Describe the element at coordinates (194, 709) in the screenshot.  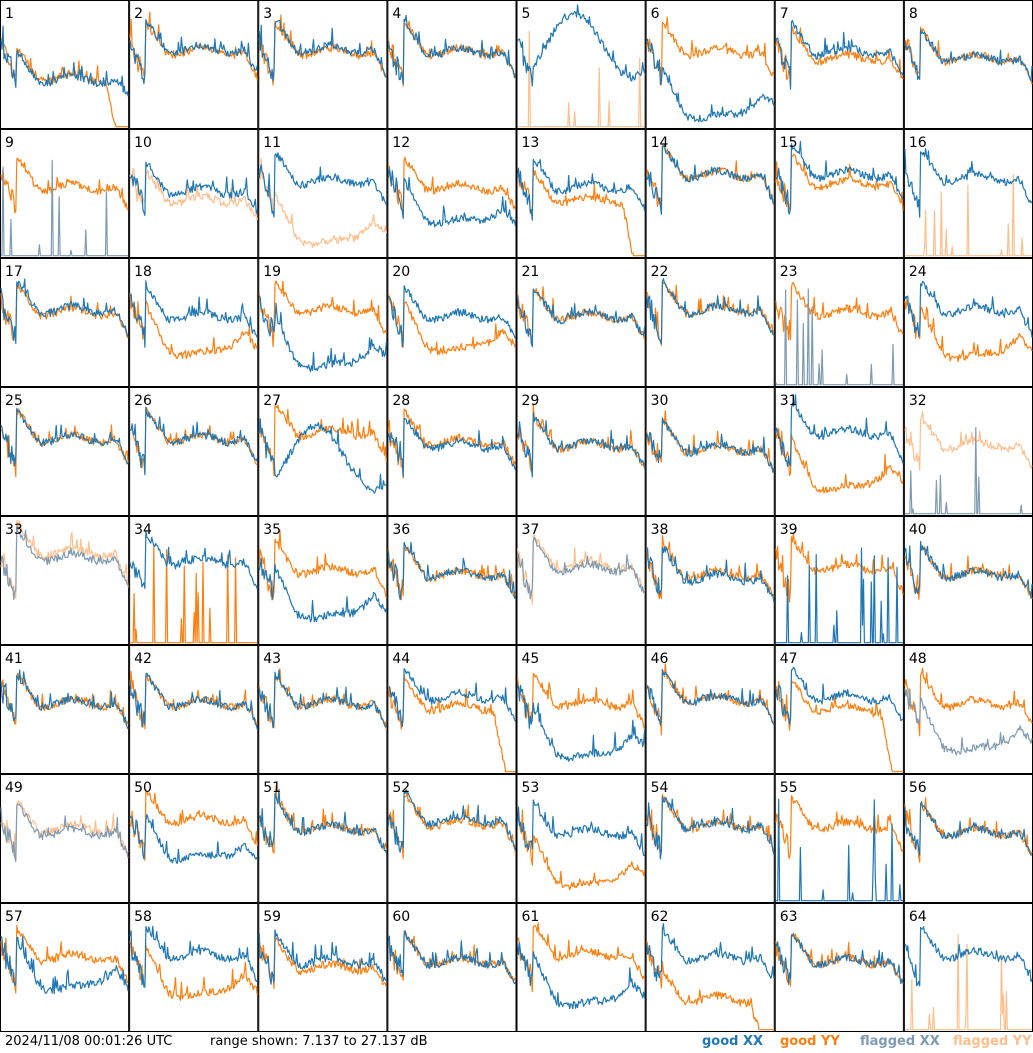
I see `panel-42: 42` at that location.